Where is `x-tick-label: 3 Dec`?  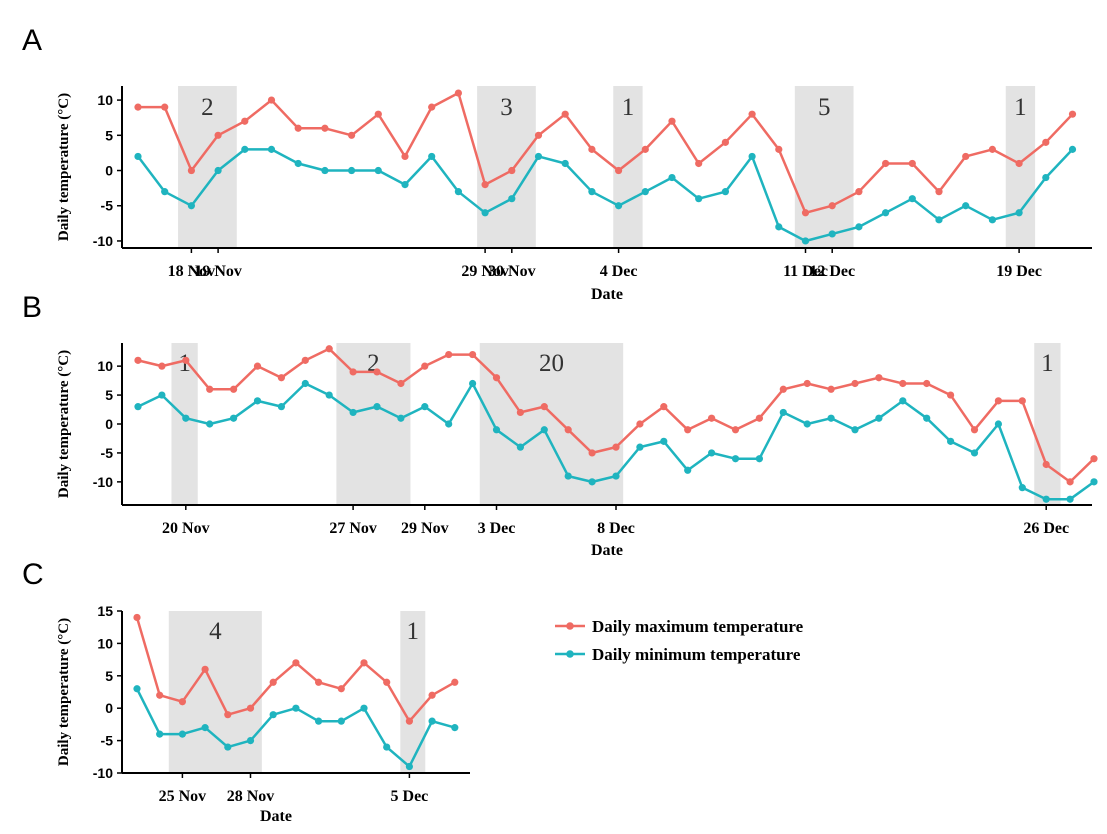
x-tick-label: 3 Dec is located at coordinates (497, 528).